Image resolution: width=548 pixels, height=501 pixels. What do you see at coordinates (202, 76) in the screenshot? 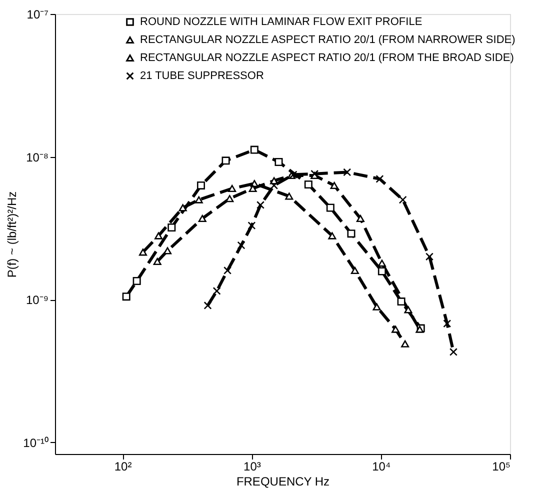
I see `legend-label: 21 TUBE SUPPRESSOR` at bounding box center [202, 76].